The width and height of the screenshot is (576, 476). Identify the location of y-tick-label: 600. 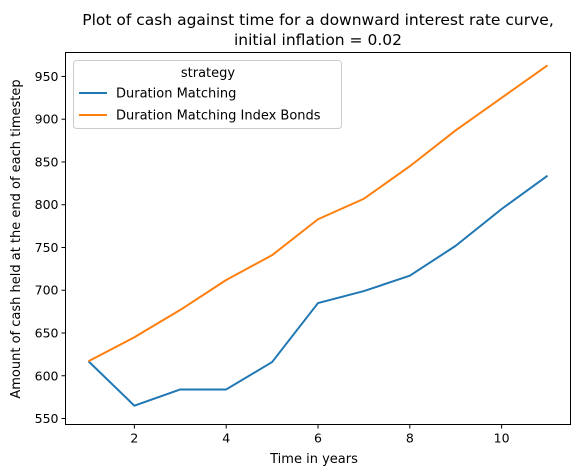
(47, 375).